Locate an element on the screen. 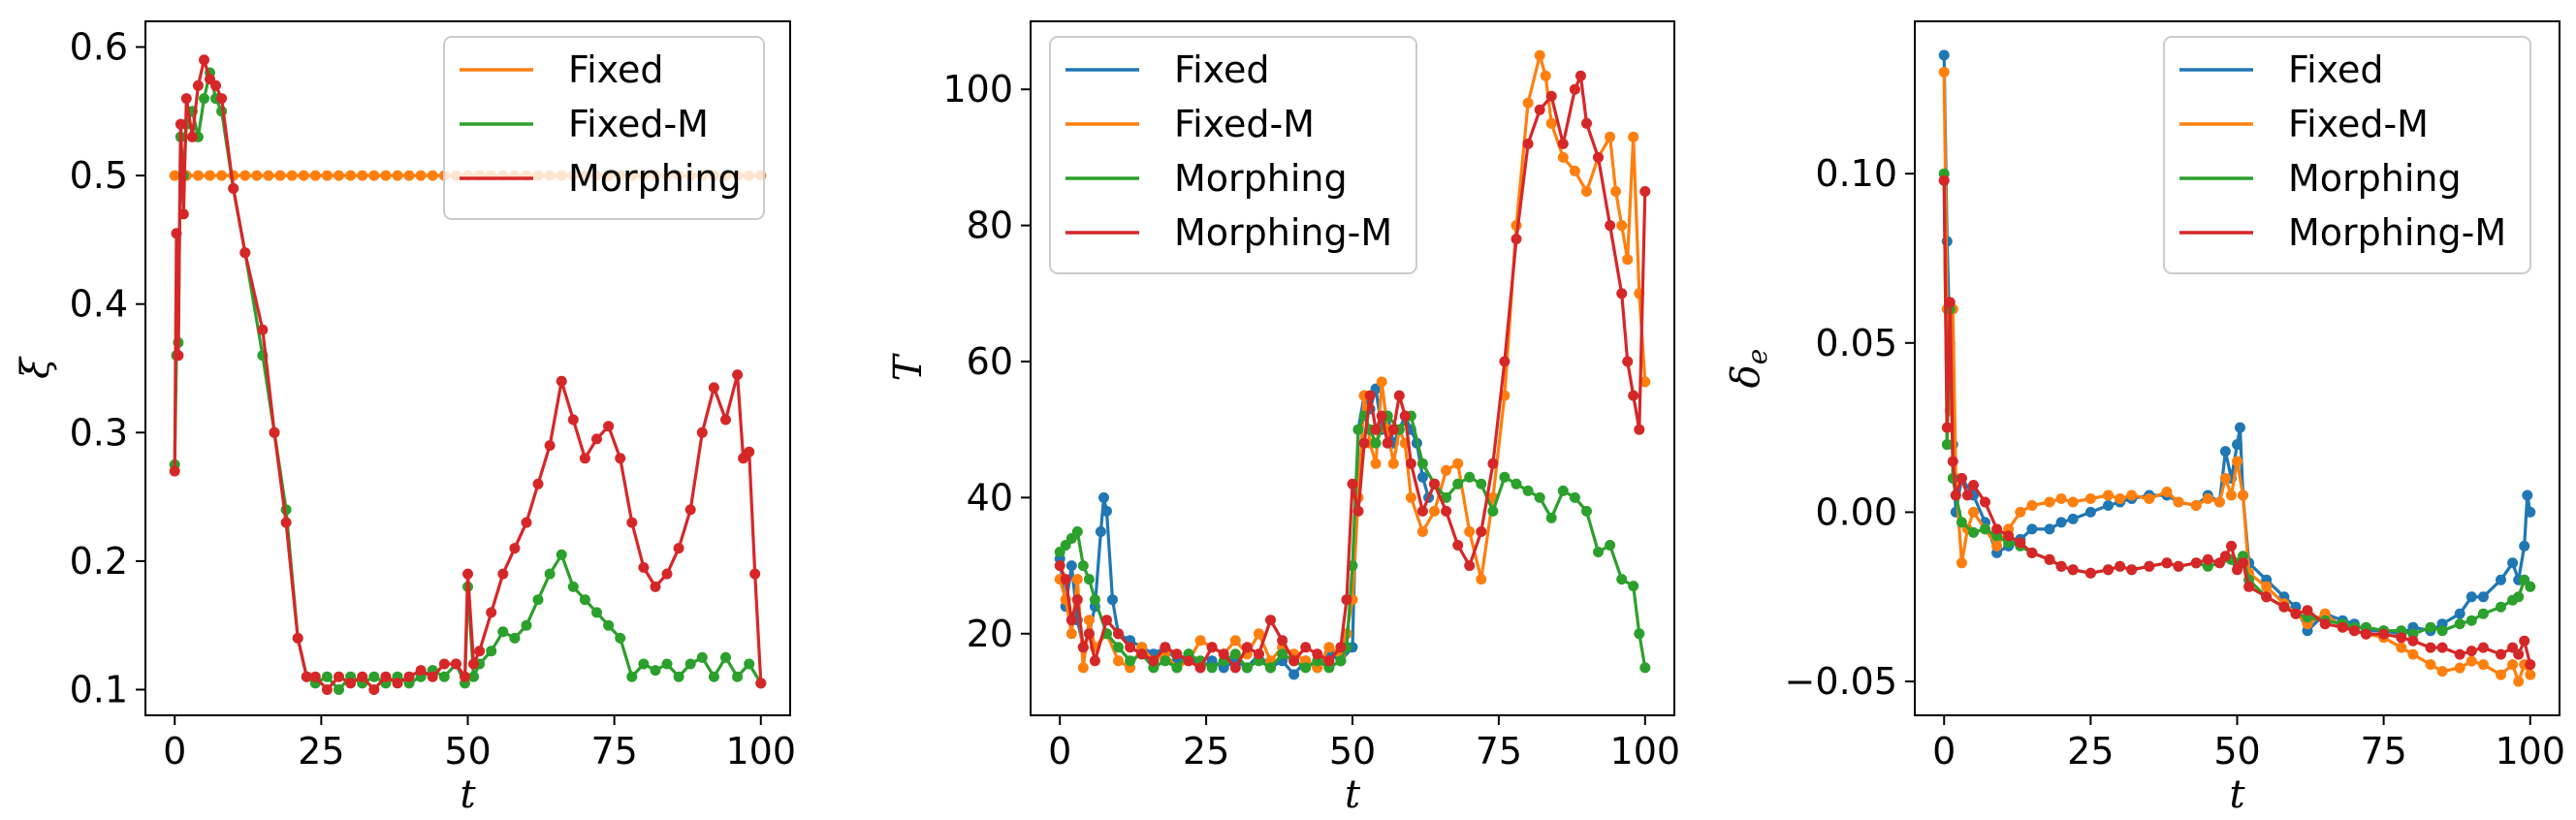 The image size is (2576, 820). y-tick-label: 0.2 is located at coordinates (99, 561).